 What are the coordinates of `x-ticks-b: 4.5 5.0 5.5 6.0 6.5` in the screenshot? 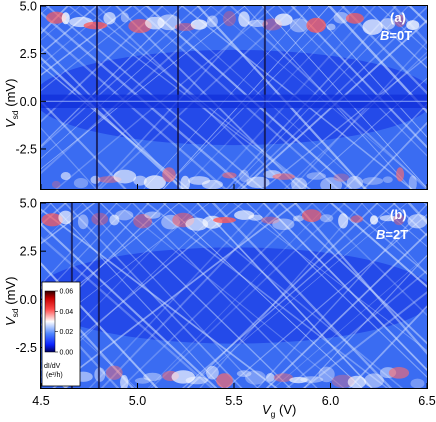 It's located at (234, 395).